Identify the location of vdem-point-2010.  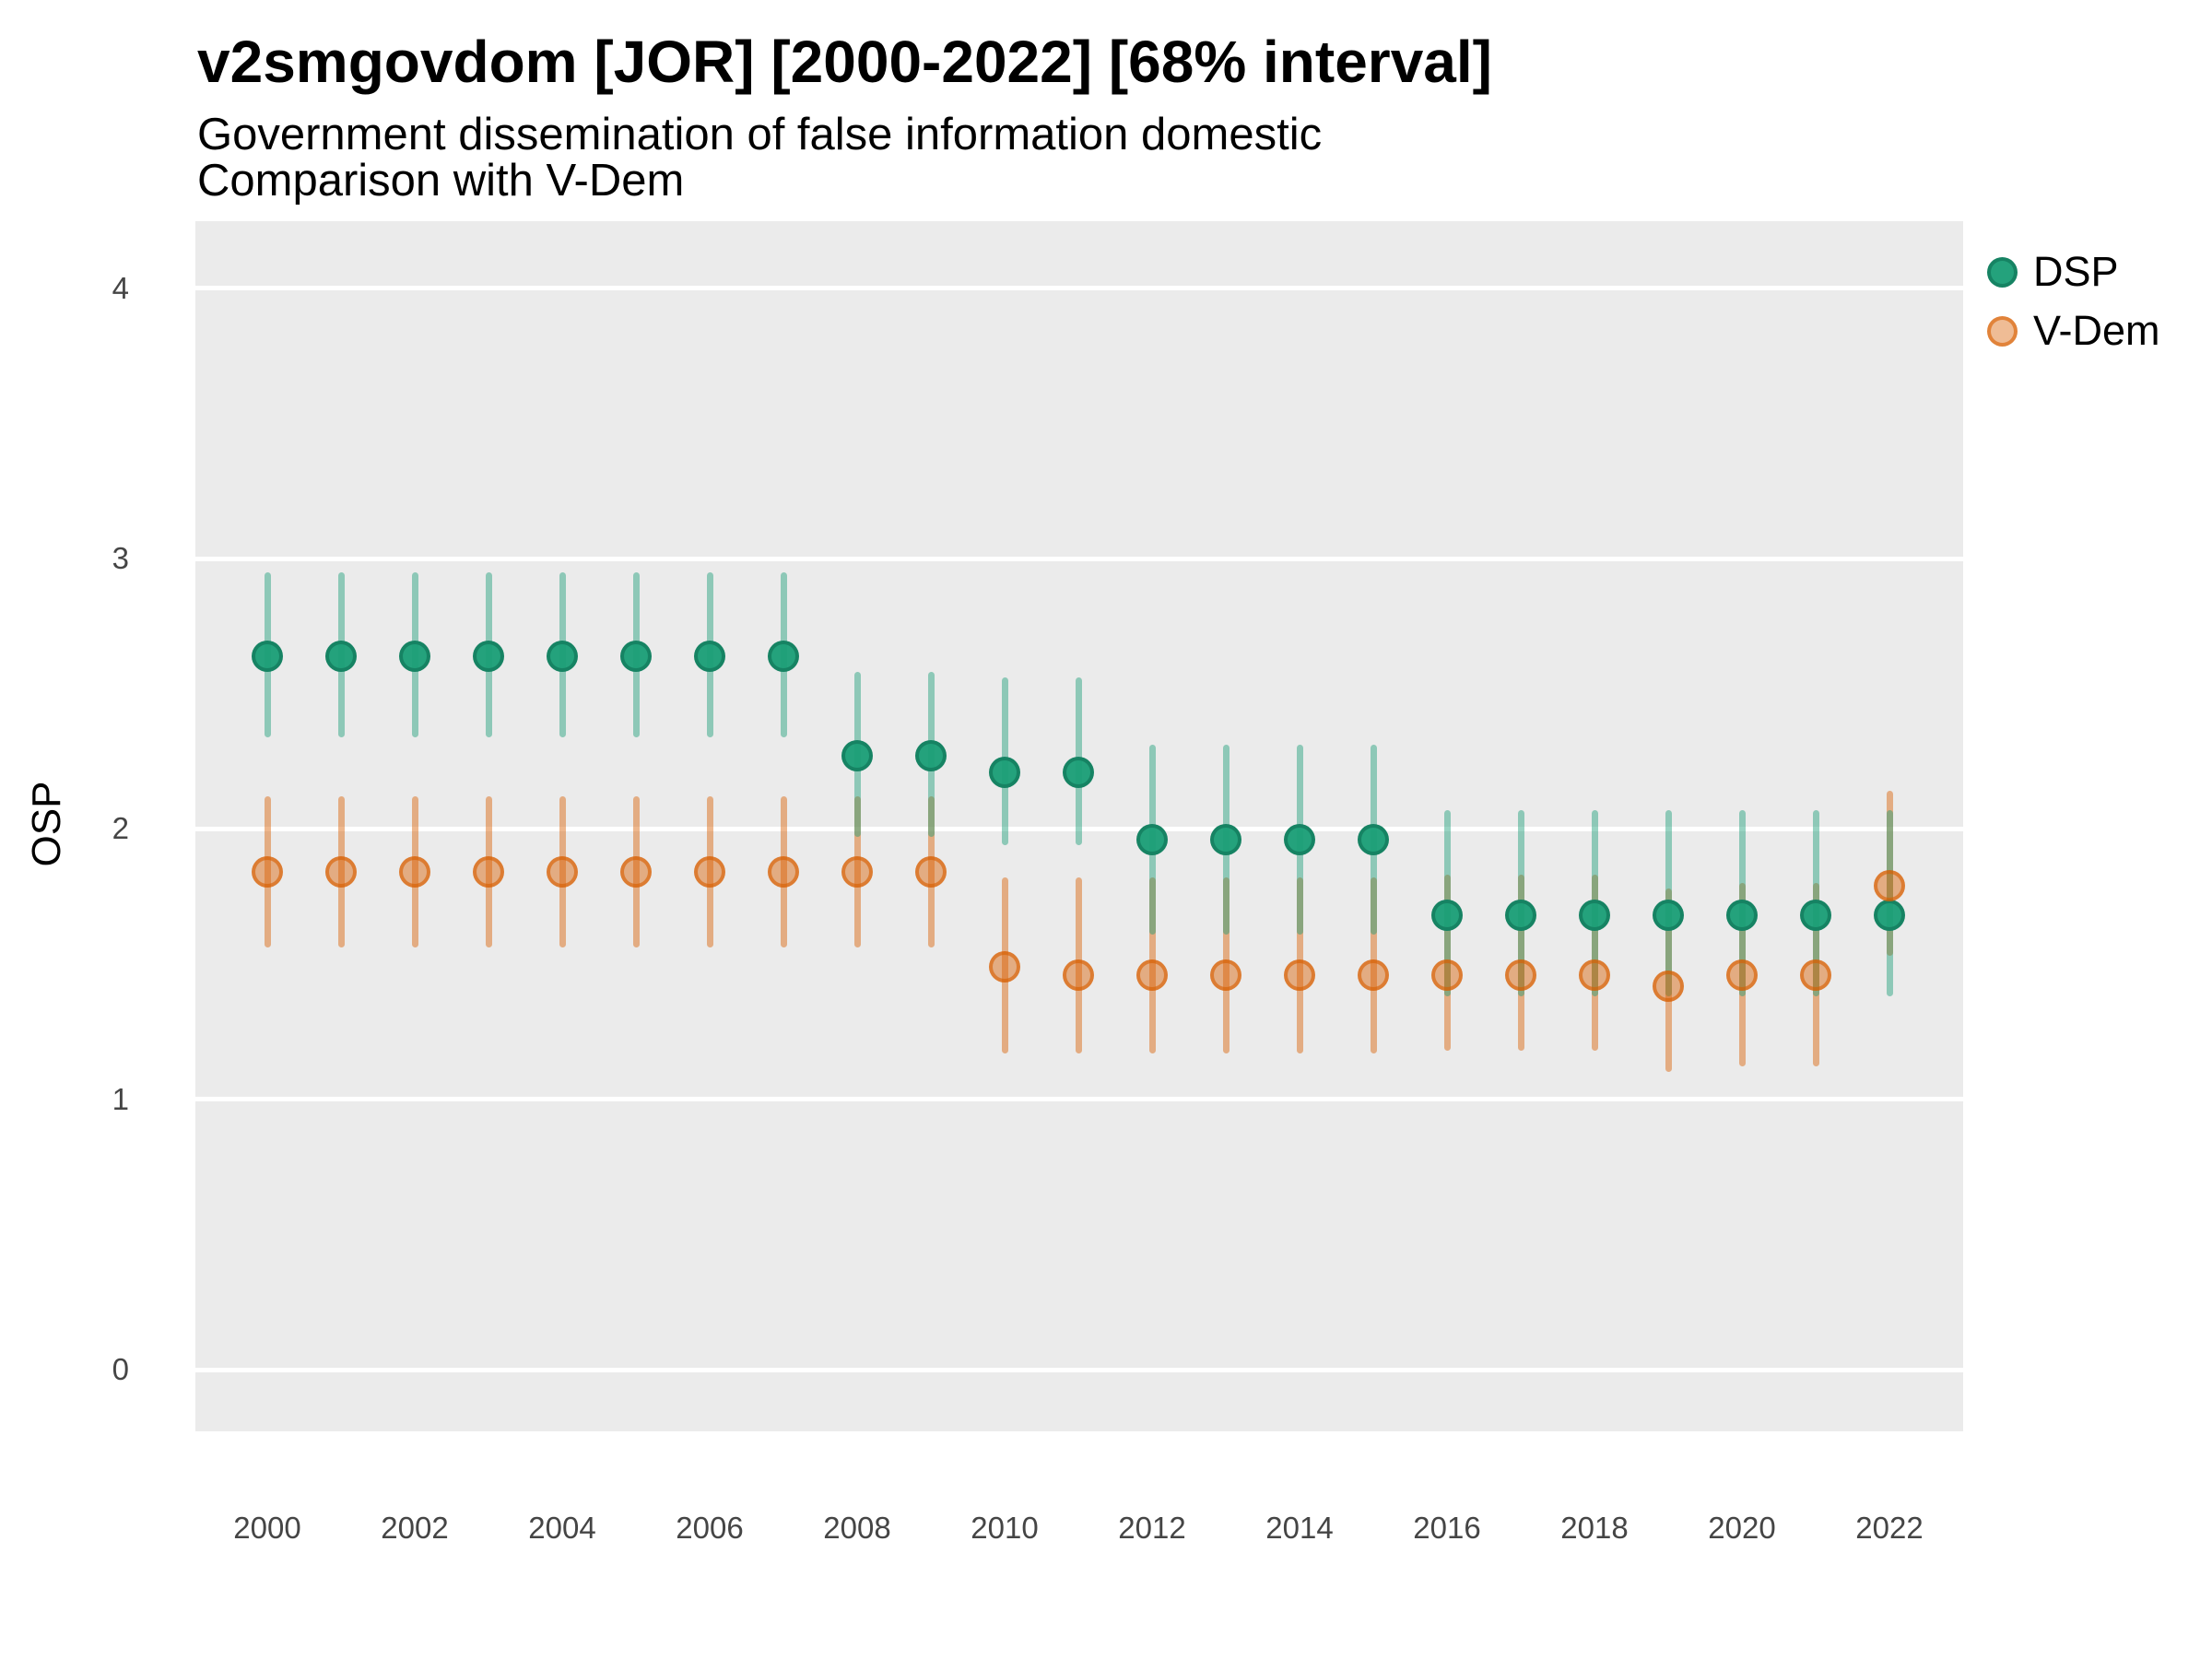
(1004, 966).